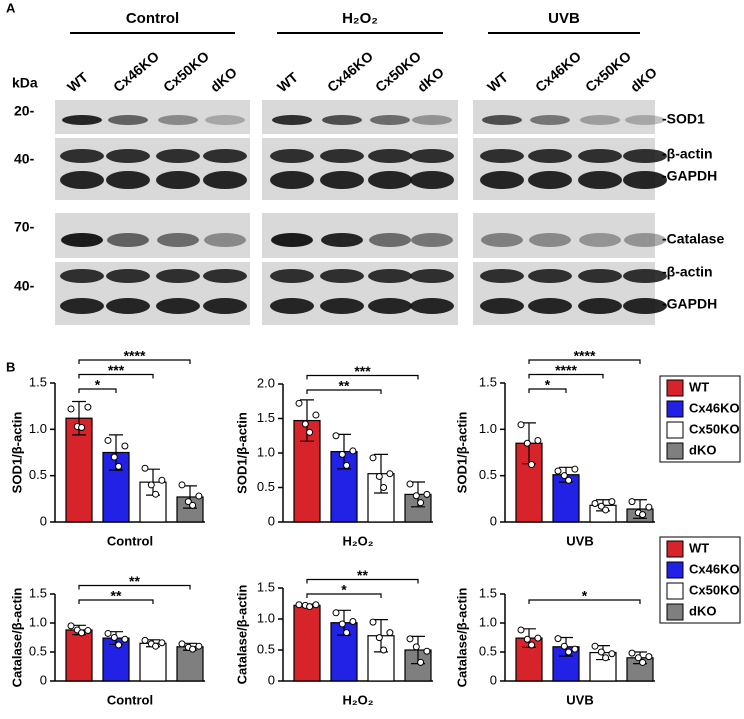  I want to click on lane-label: WT, so click(497, 82).